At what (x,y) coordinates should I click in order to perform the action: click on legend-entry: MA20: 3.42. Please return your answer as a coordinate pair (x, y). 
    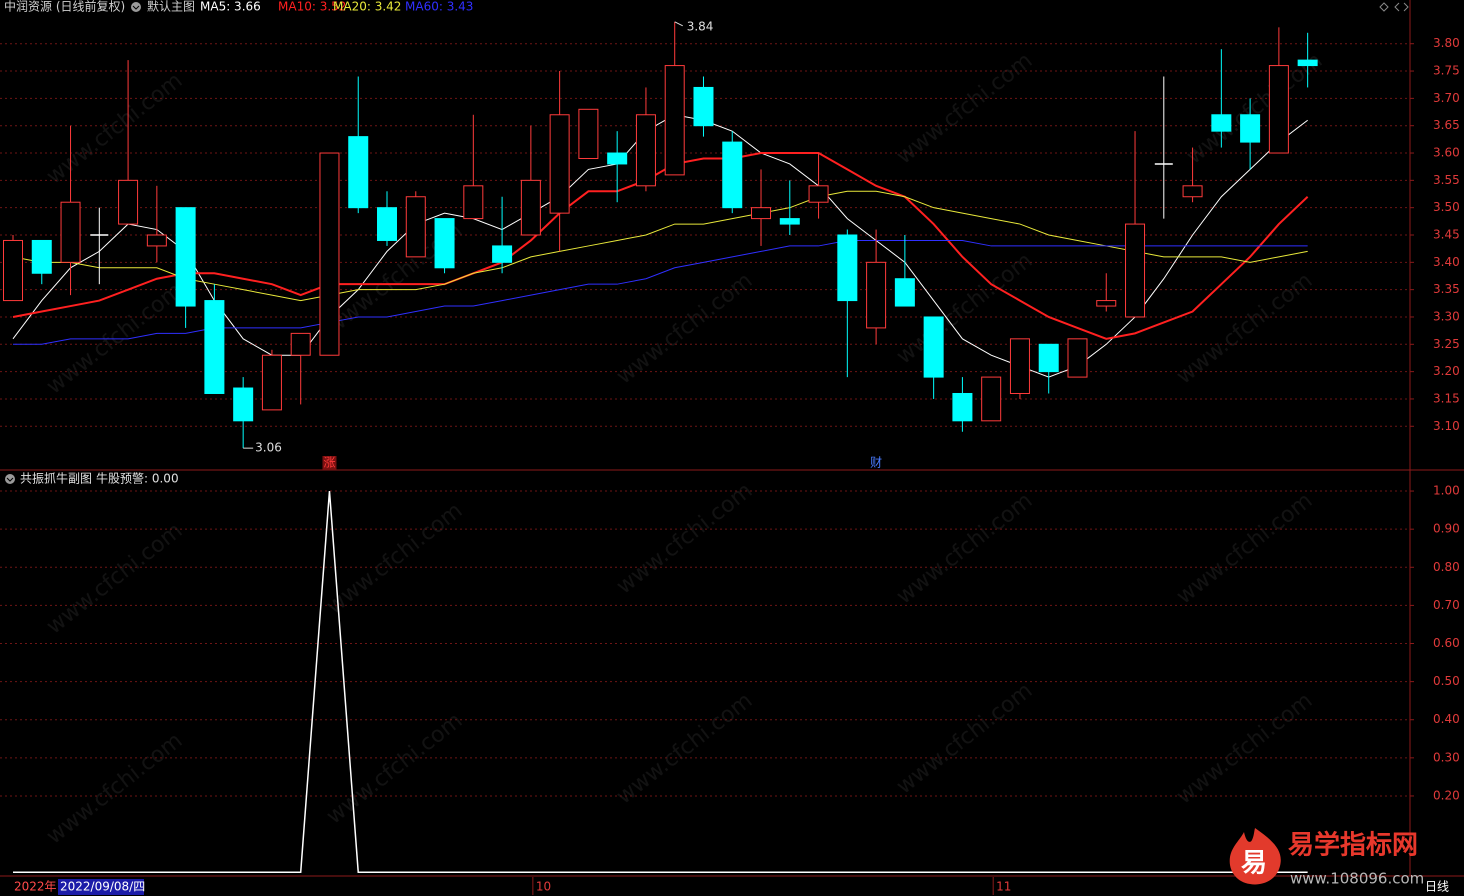
    Looking at the image, I should click on (367, 7).